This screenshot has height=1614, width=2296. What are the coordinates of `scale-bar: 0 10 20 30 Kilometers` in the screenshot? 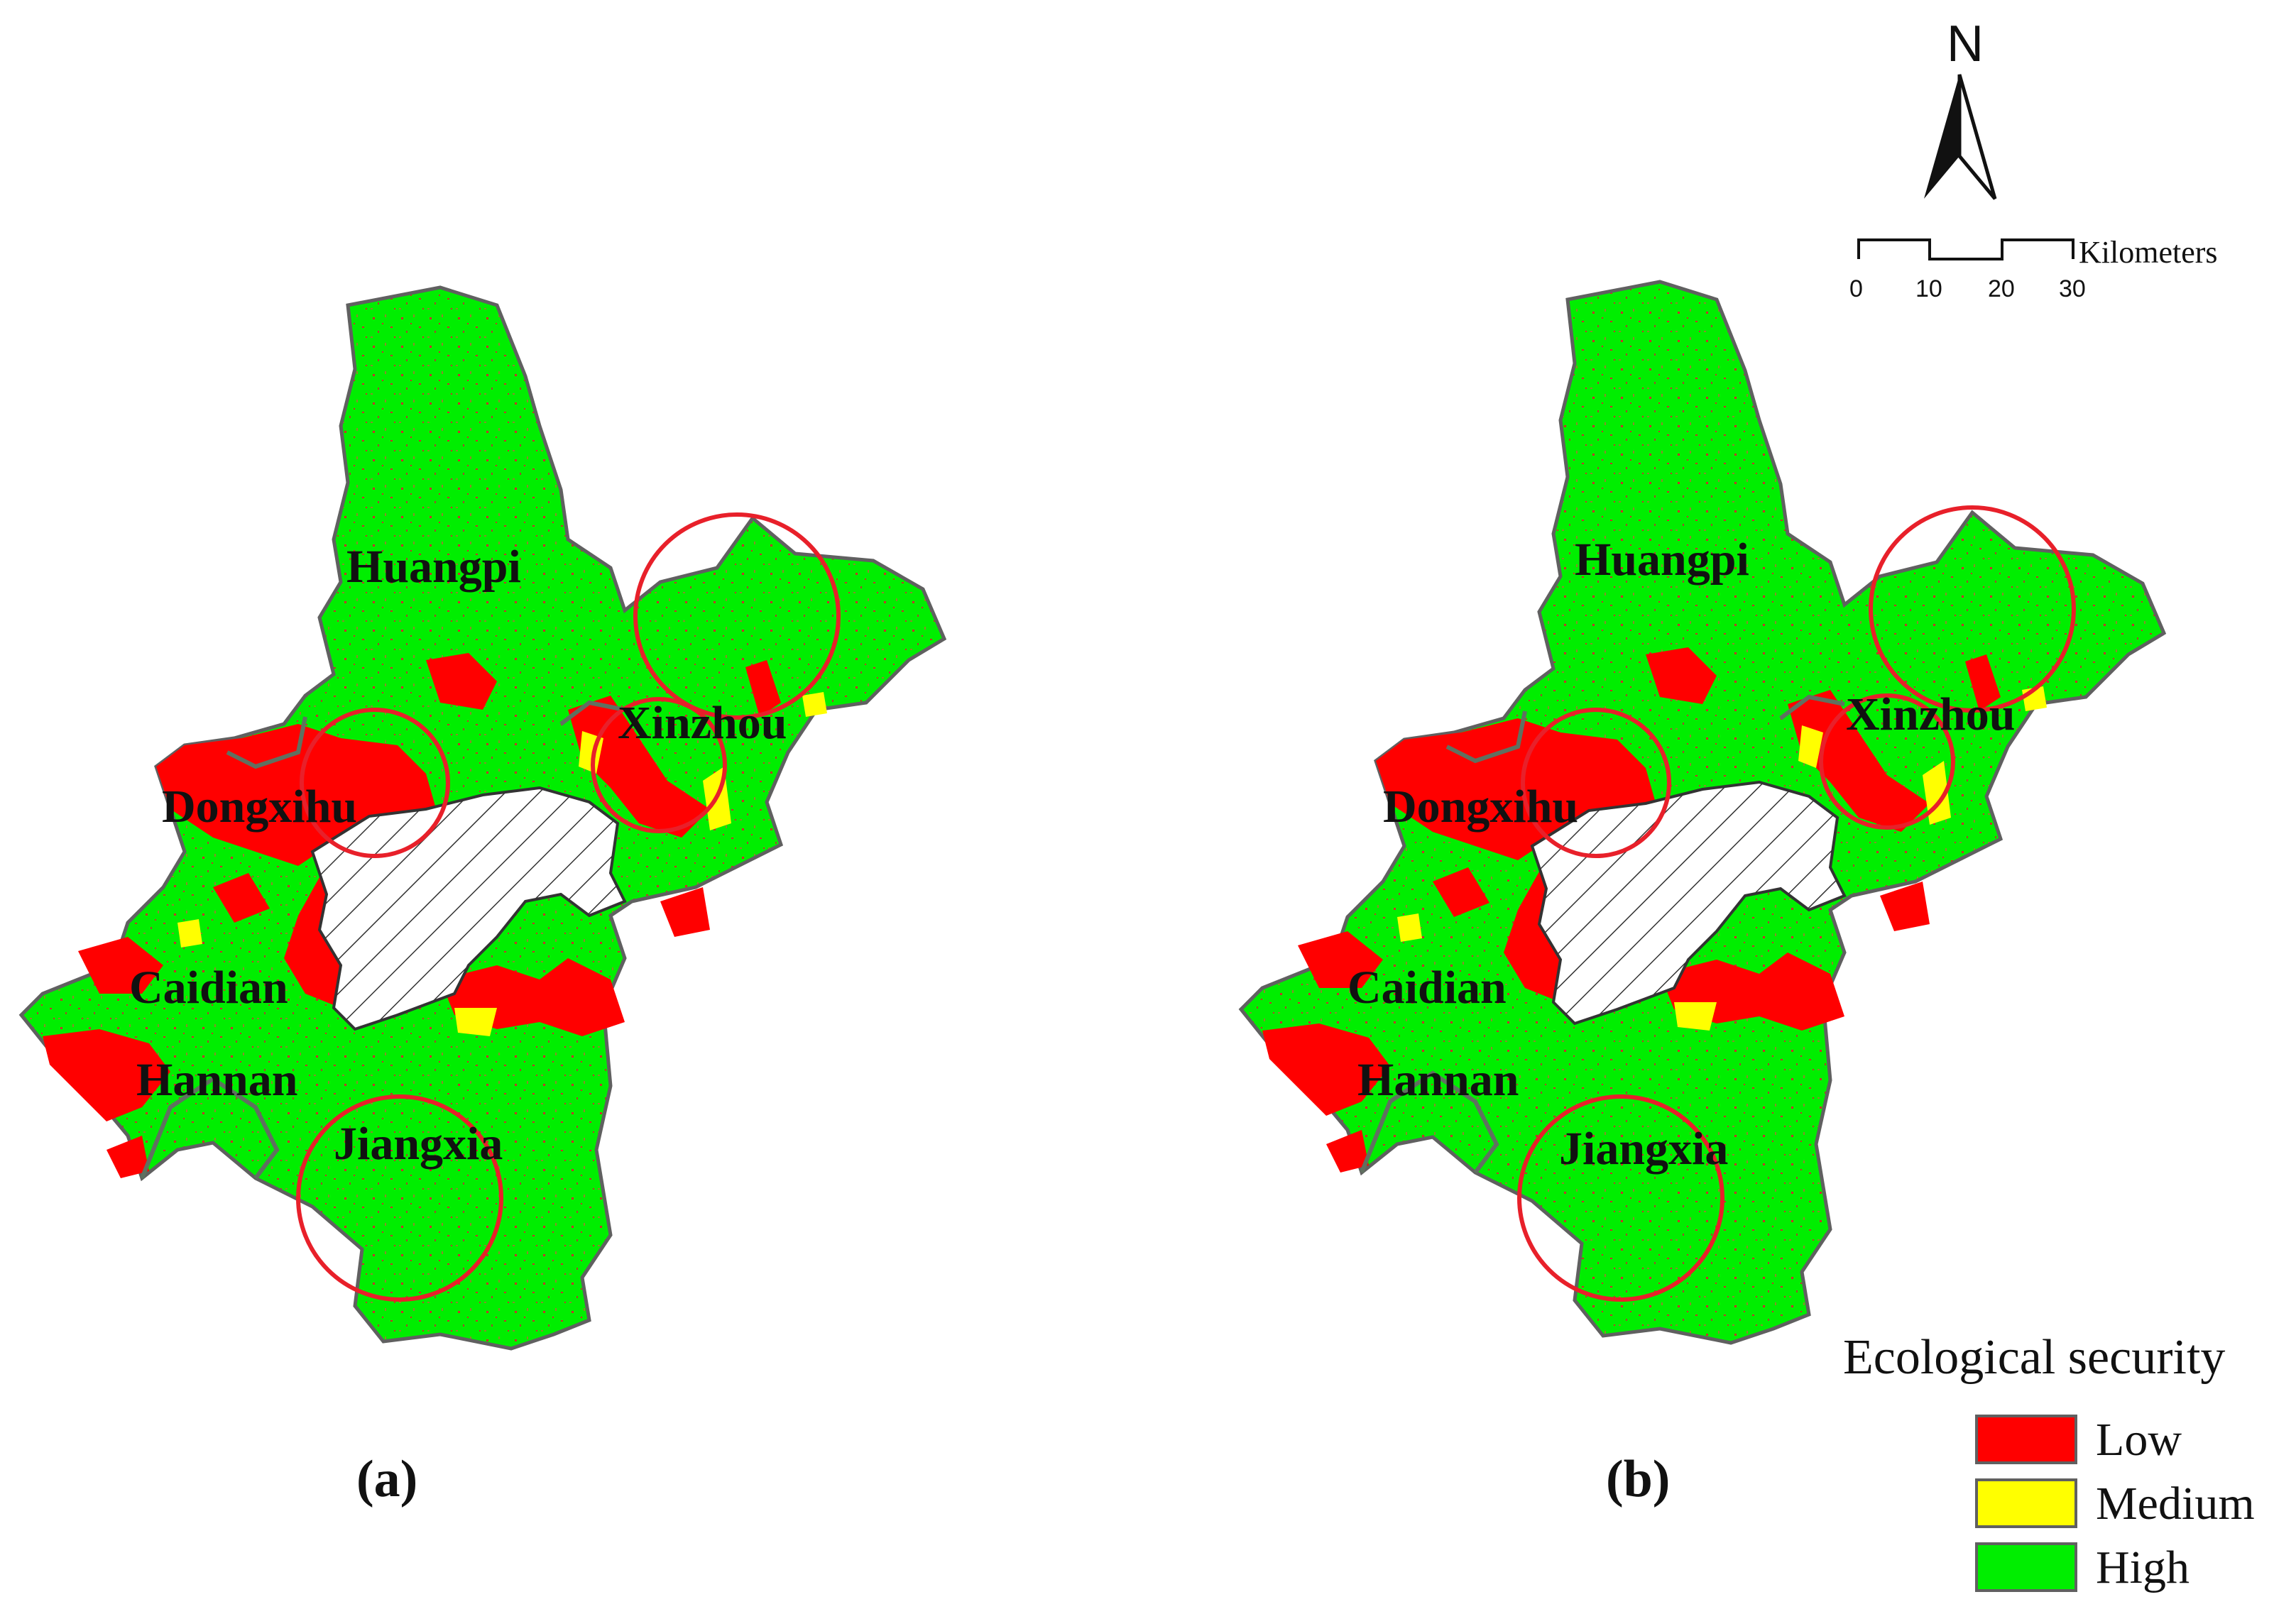 It's located at (2033, 268).